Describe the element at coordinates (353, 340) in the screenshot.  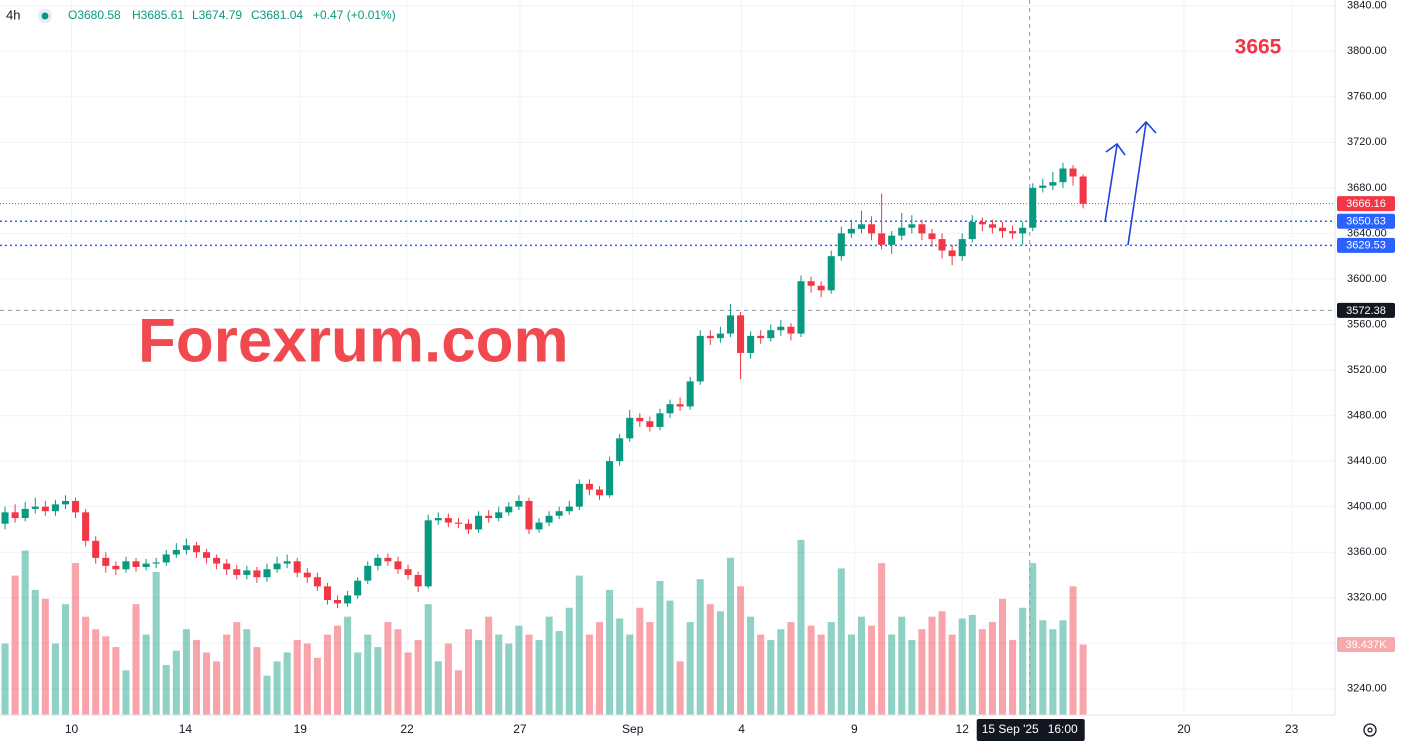
I see `watermark: Forexrum.com` at that location.